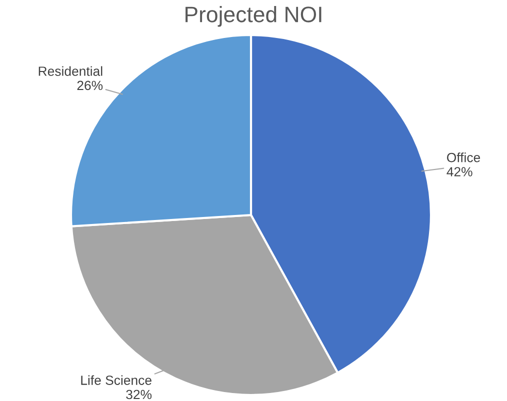 The width and height of the screenshot is (507, 401). I want to click on chart-title: Projected NOI, so click(254, 16).